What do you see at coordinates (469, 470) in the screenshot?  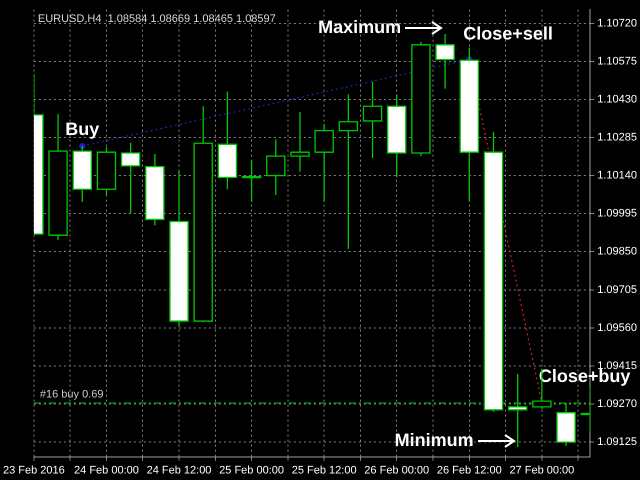 I see `x-tick-label: 26 Feb 12:00` at bounding box center [469, 470].